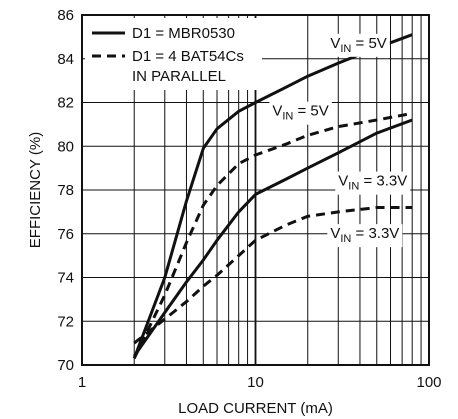 This screenshot has width=458, height=419. Describe the element at coordinates (82, 382) in the screenshot. I see `x-tick-label: 1` at that location.